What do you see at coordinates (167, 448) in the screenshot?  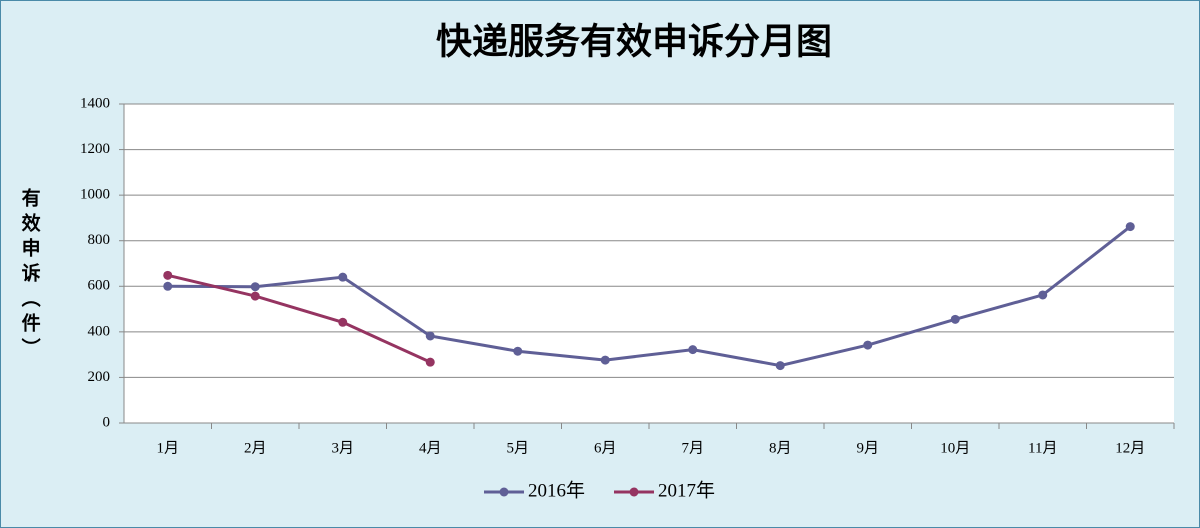 I see `x-tick-label: 1月` at bounding box center [167, 448].